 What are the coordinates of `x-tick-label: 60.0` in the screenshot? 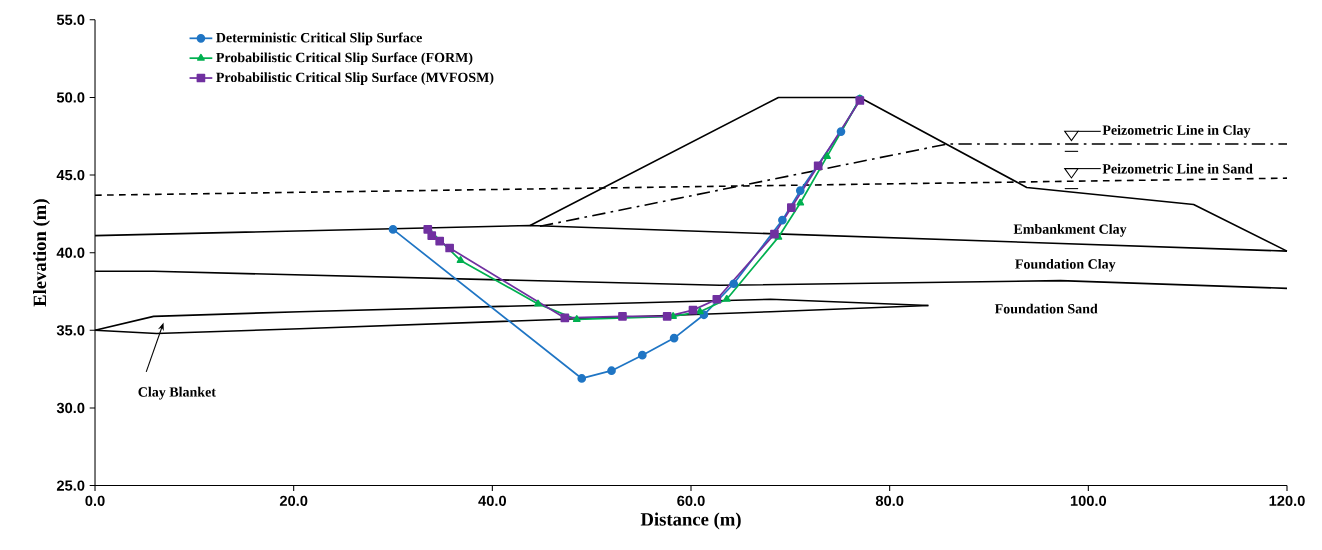 It's located at (691, 501).